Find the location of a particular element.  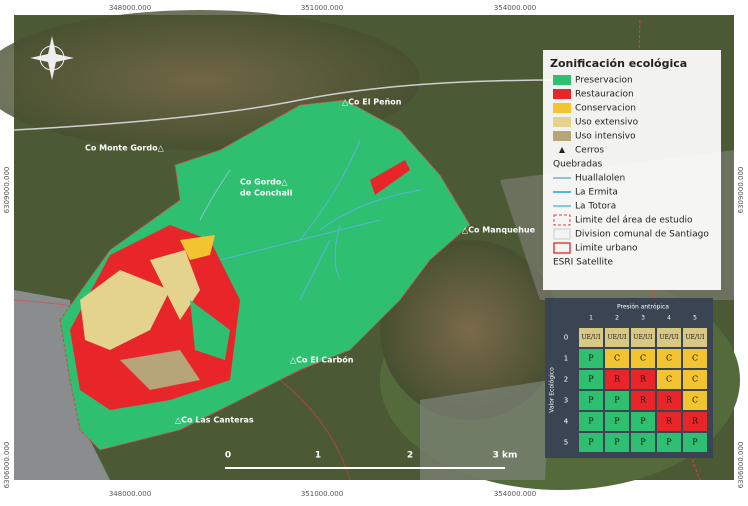

matrix-row-label: 3 is located at coordinates (566, 401).